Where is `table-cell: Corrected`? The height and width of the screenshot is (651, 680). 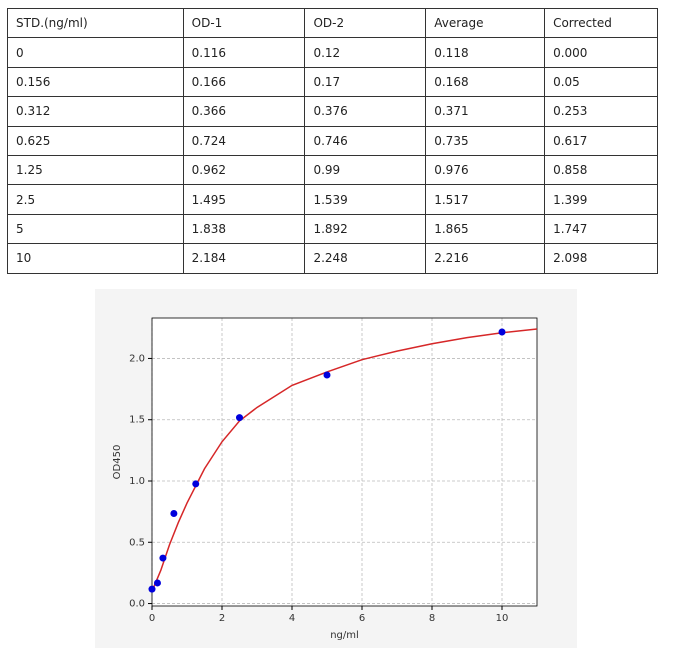
table-cell: Corrected is located at coordinates (601, 23).